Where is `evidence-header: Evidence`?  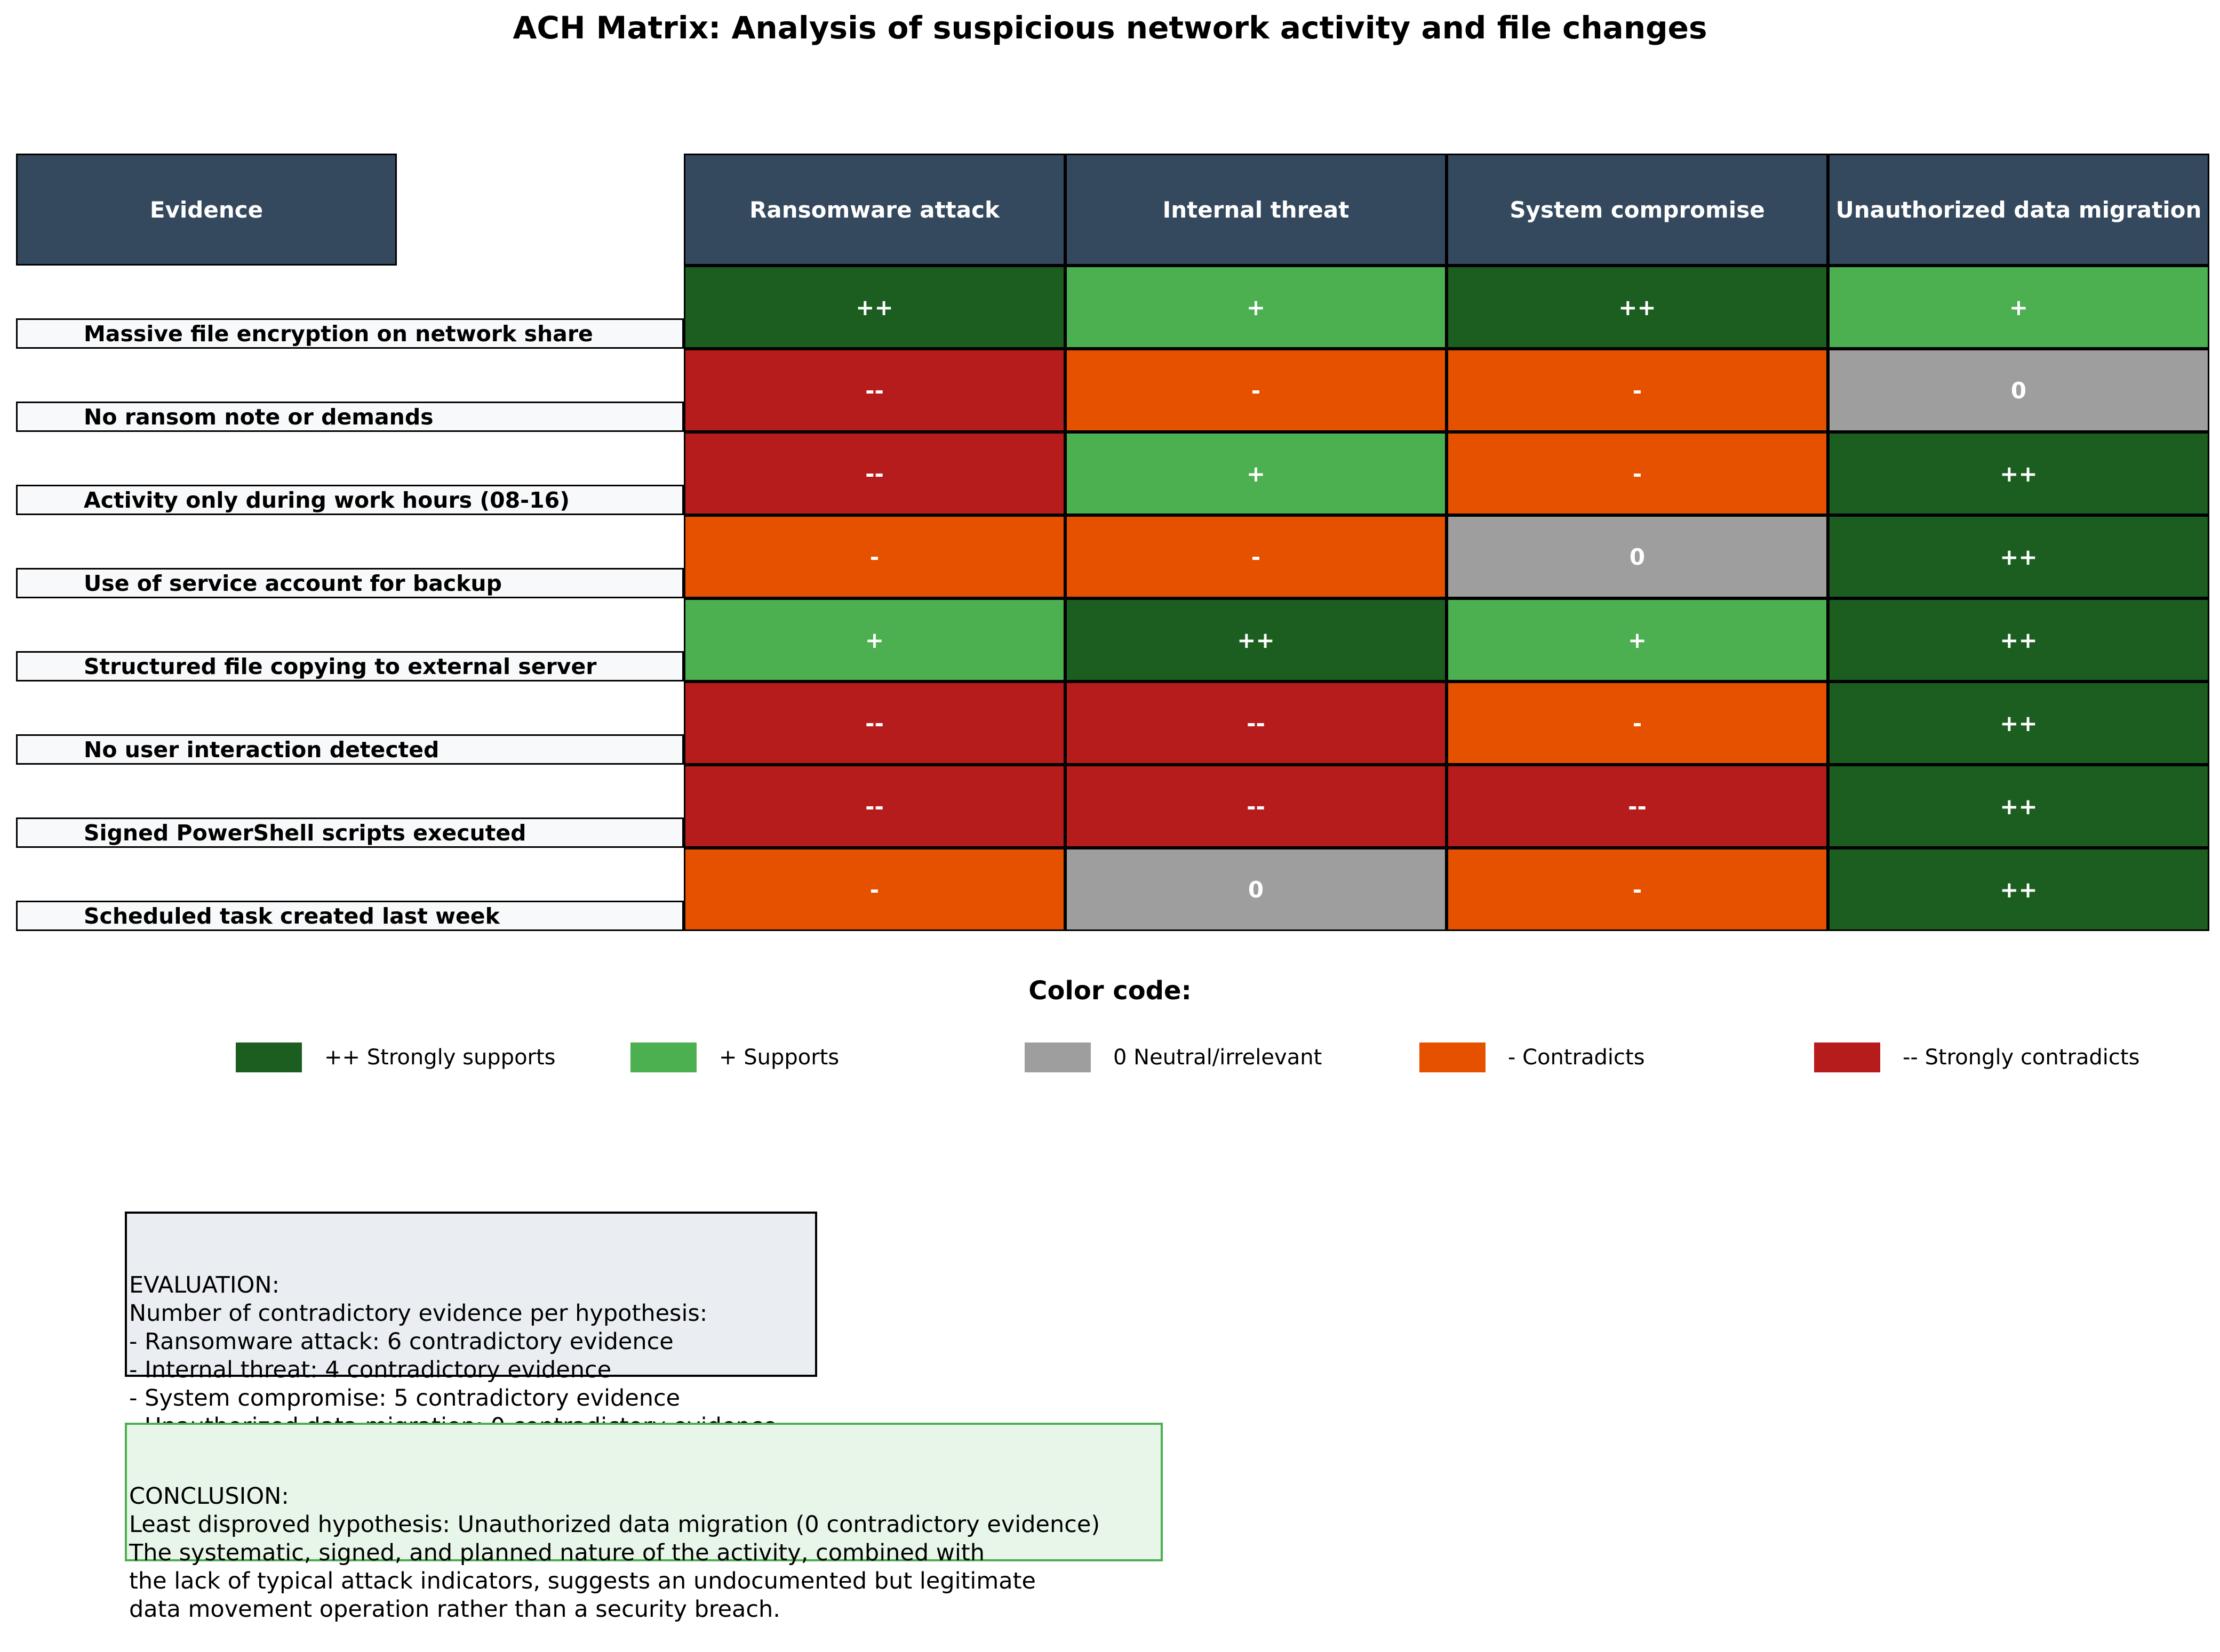 evidence-header: Evidence is located at coordinates (206, 210).